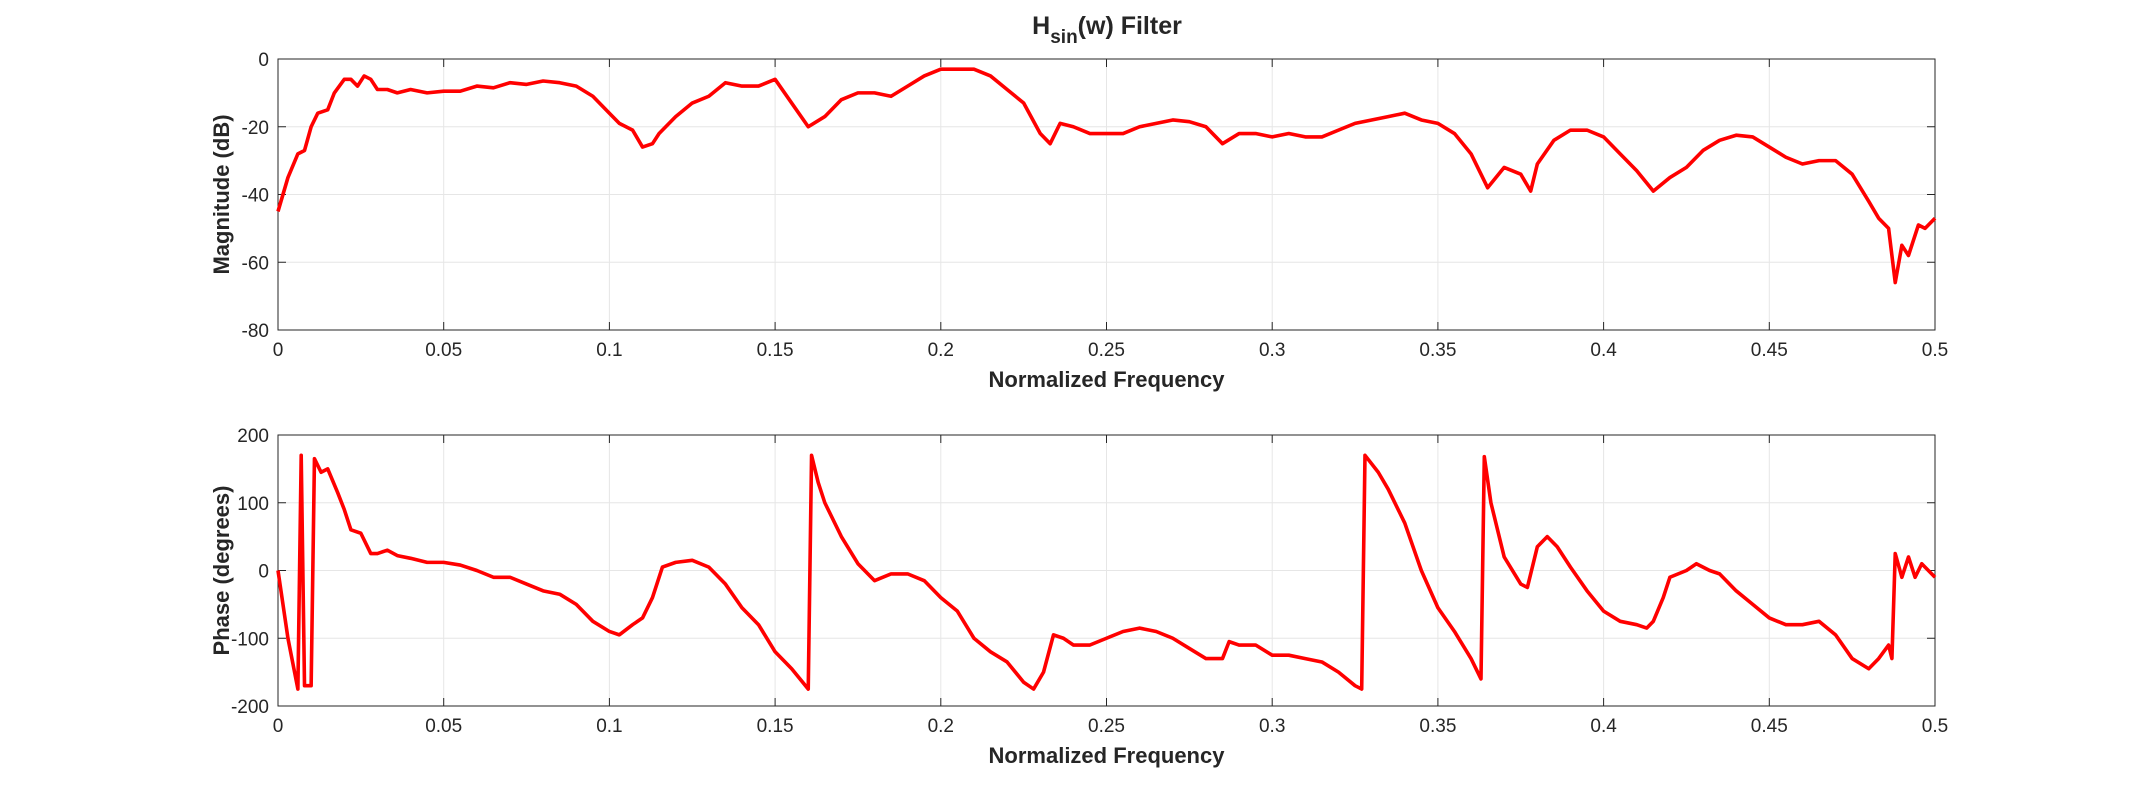 This screenshot has width=2138, height=792. What do you see at coordinates (255, 263) in the screenshot?
I see `y-tick-label: -60` at bounding box center [255, 263].